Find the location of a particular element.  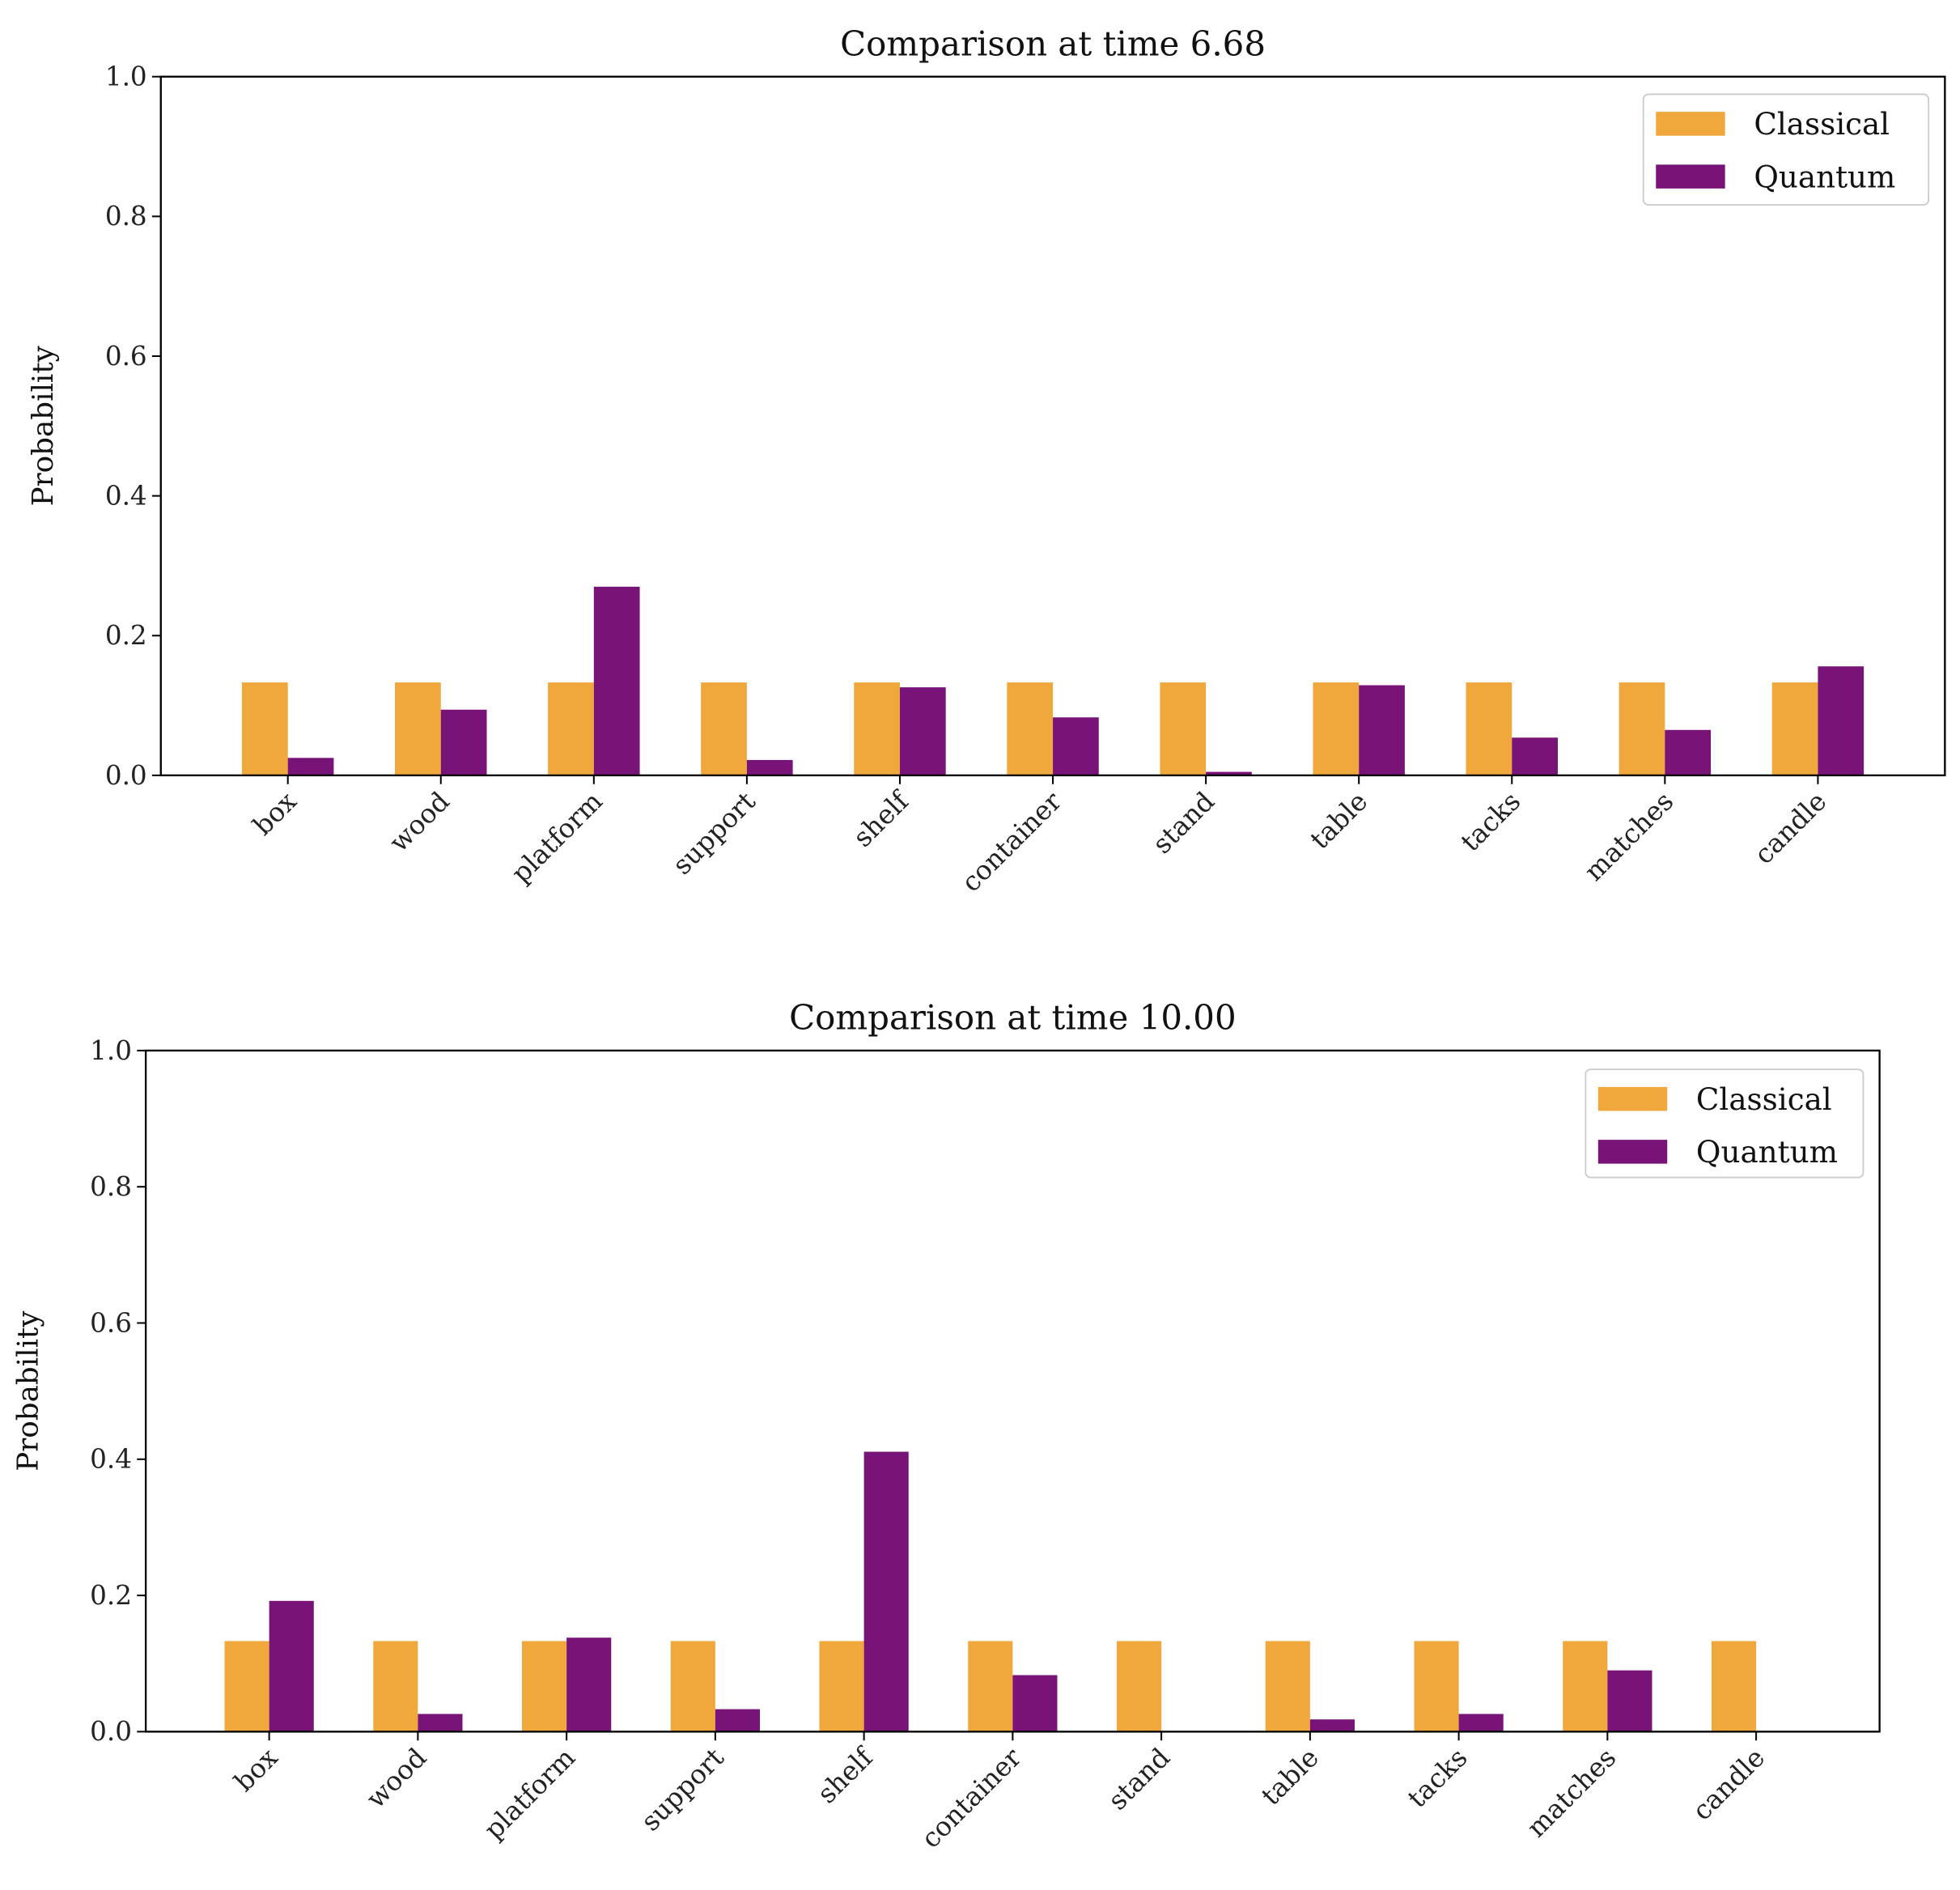

chart-title: Comparison at time 6.68 is located at coordinates (1053, 43).